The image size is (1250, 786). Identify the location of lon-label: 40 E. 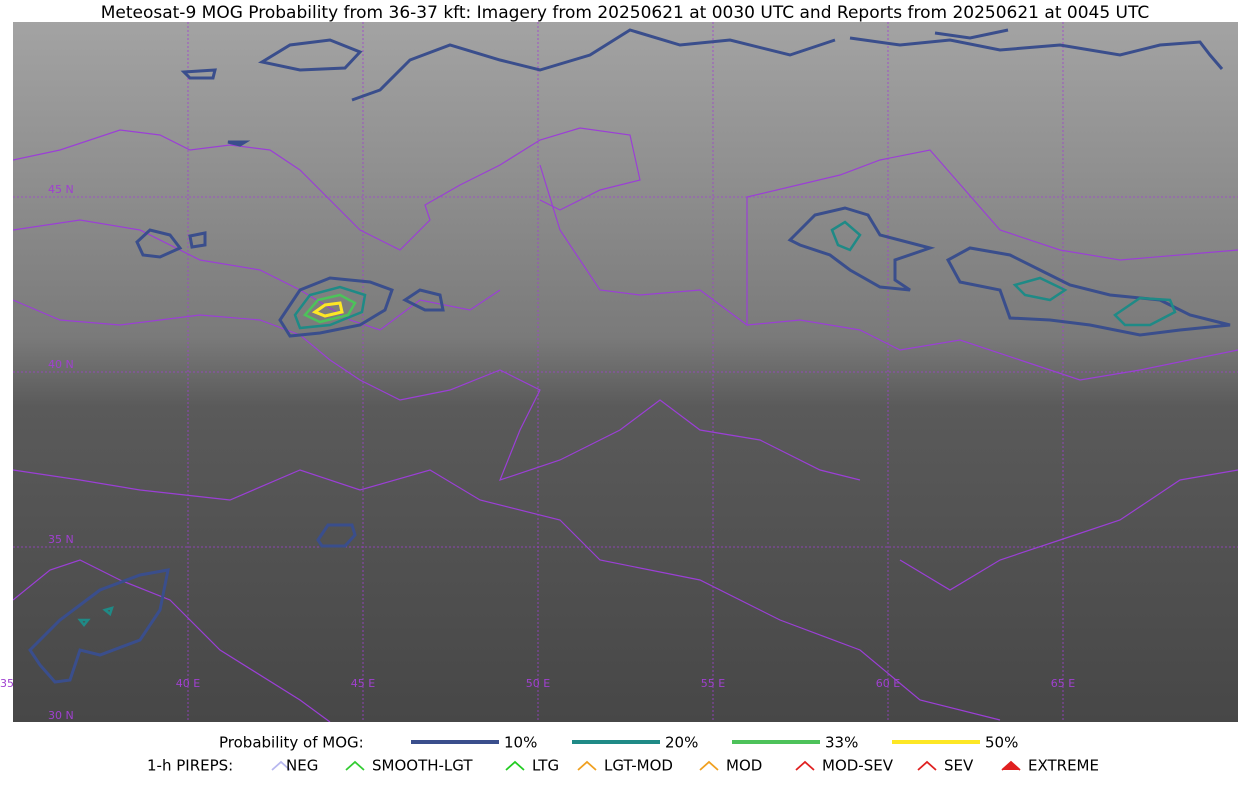
(188, 683).